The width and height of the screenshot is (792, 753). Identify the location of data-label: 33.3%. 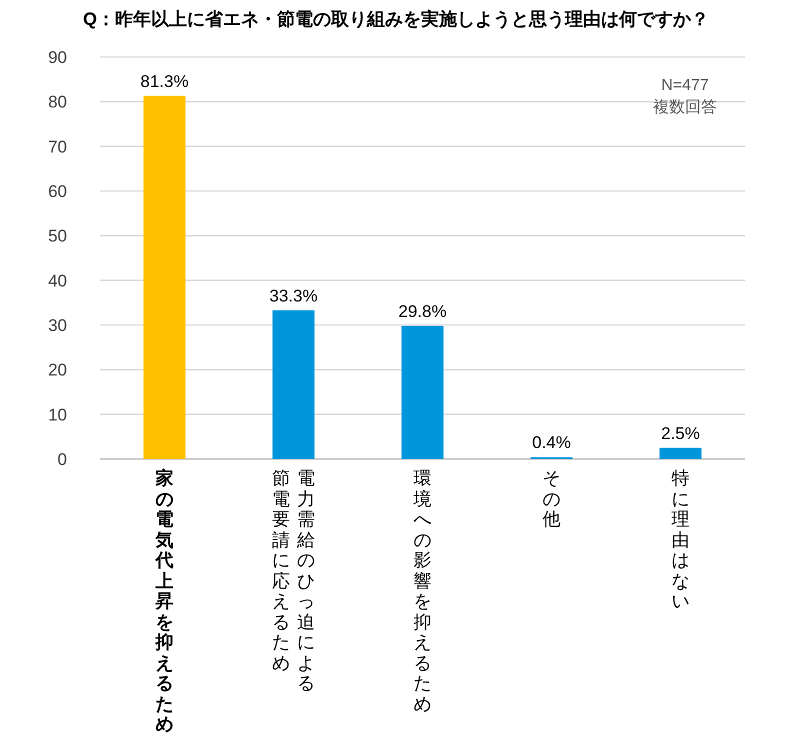
(293, 296).